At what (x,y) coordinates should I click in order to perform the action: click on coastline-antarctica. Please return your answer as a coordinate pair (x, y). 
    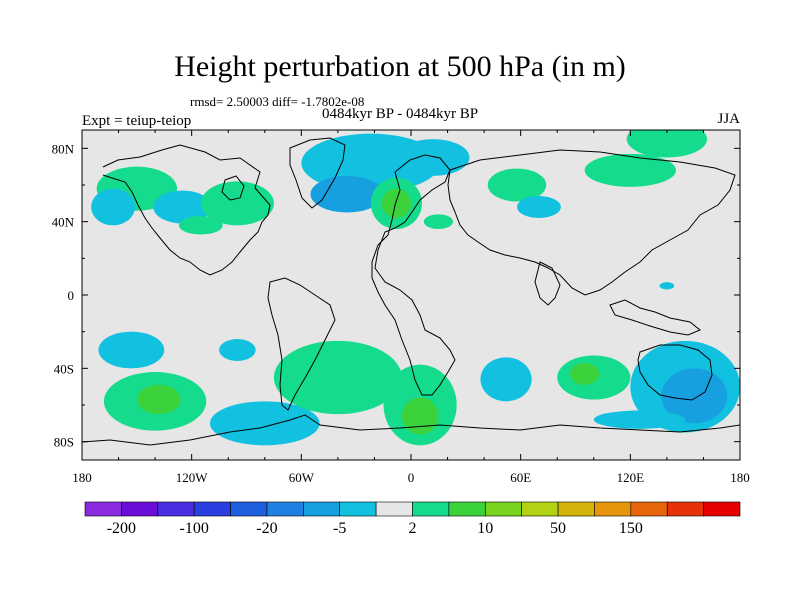
    Looking at the image, I should click on (411, 430).